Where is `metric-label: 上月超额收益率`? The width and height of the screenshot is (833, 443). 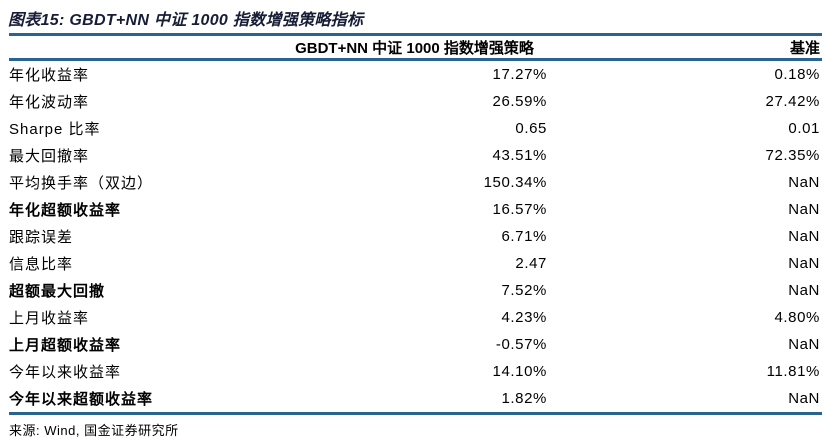
metric-label: 上月超额收益率 is located at coordinates (65, 345).